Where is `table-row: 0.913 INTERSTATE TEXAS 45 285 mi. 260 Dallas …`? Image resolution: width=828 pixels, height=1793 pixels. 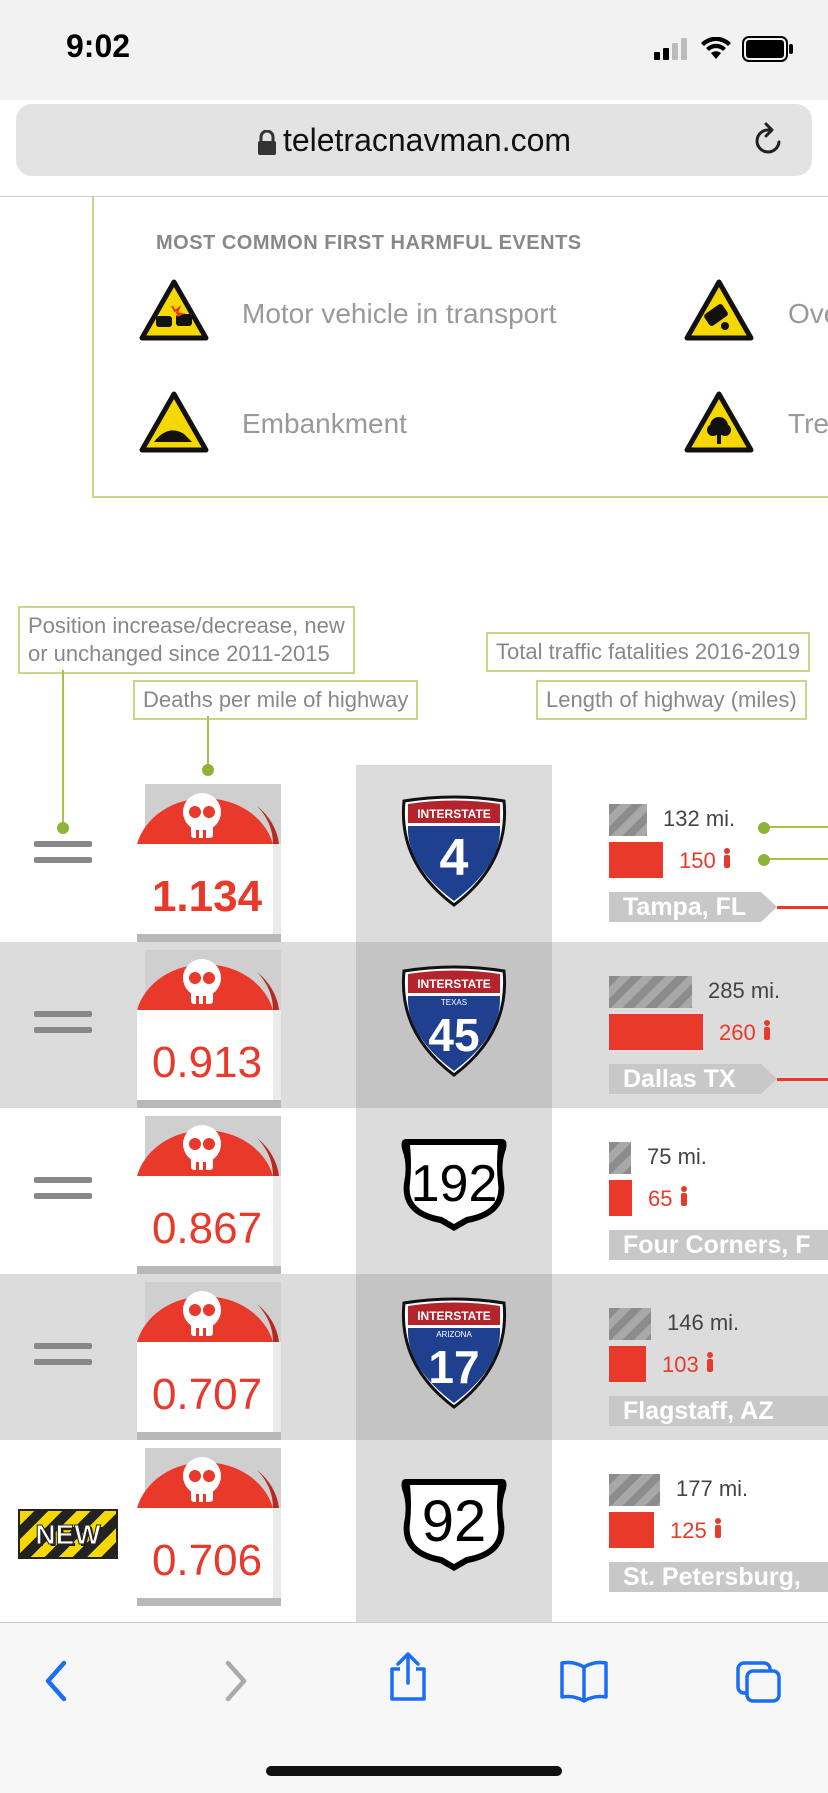
table-row: 0.913 INTERSTATE TEXAS 45 285 mi. 260 Dallas … is located at coordinates (414, 1025).